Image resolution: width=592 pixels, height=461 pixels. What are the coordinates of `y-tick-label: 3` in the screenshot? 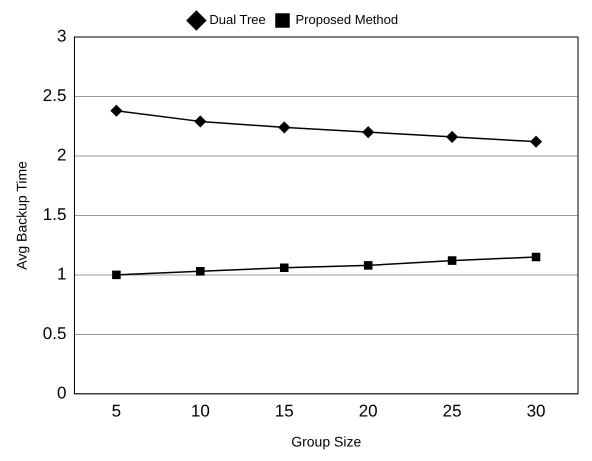 It's located at (61, 36).